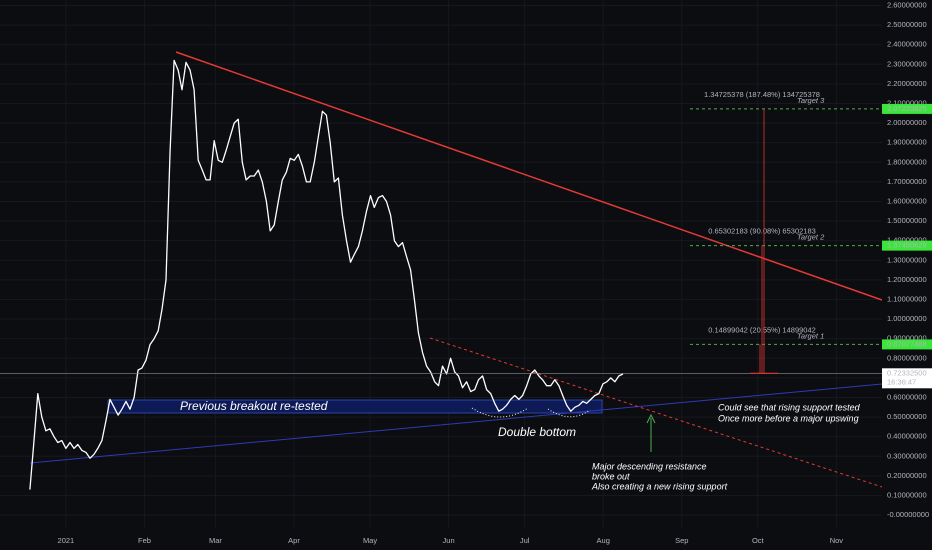  I want to click on y-tick-label: 0.10000000, so click(907, 494).